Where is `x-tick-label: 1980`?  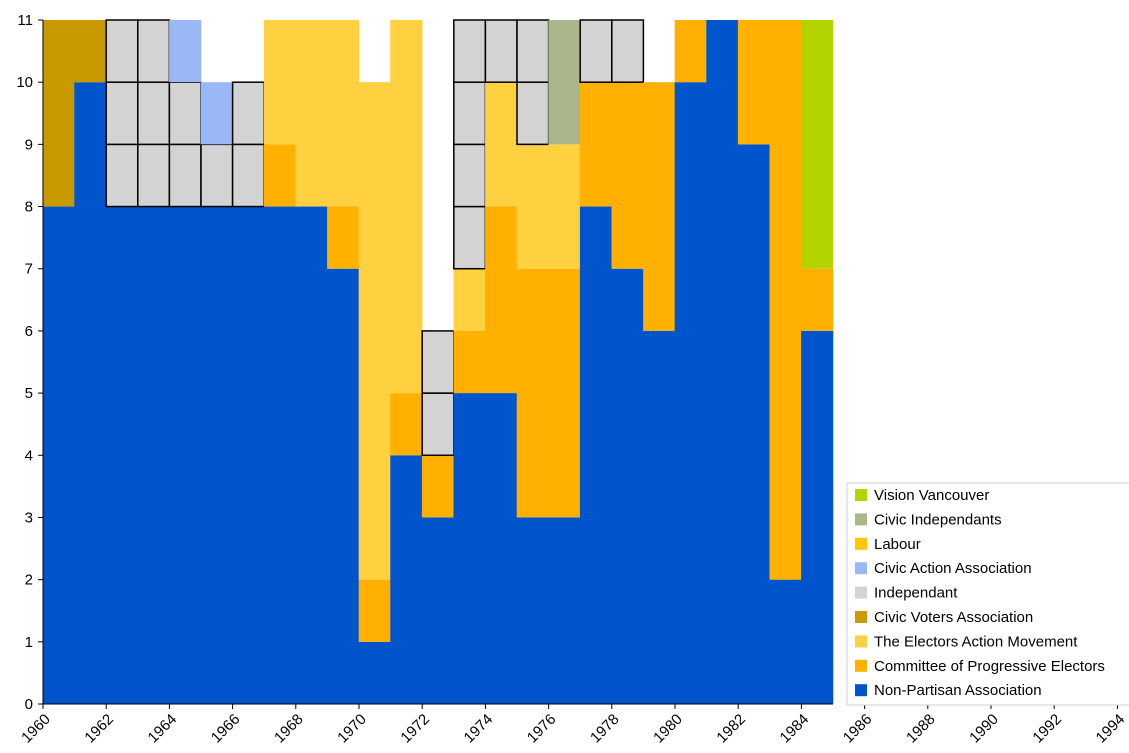 x-tick-label: 1980 is located at coordinates (668, 729).